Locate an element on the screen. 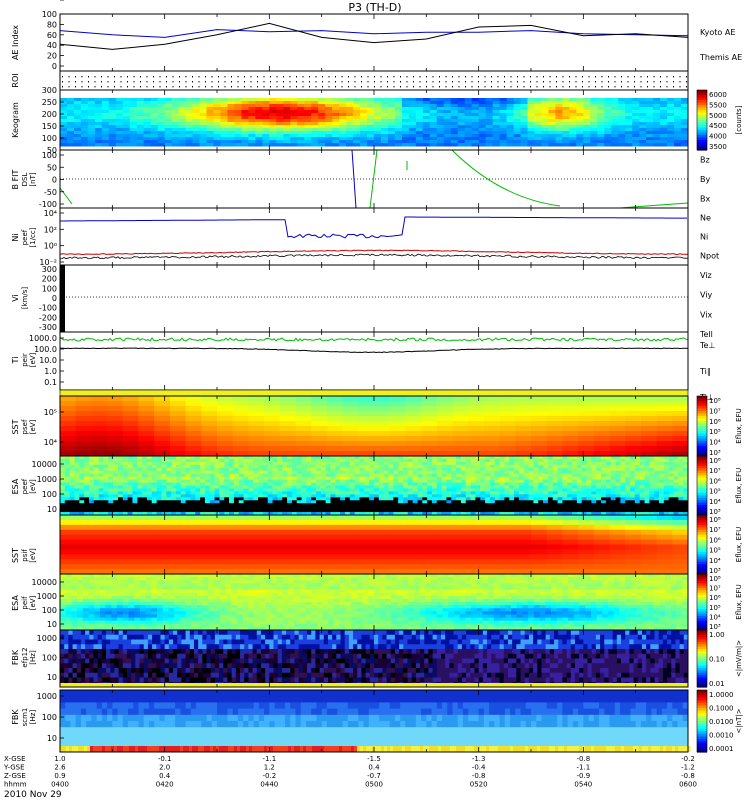 This screenshot has width=750, height=800. by-trace is located at coordinates (373, 179).